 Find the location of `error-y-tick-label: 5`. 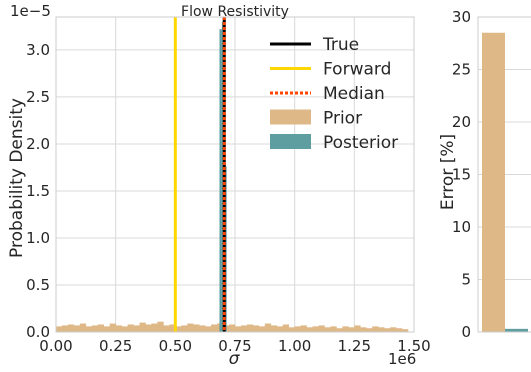

error-y-tick-label: 5 is located at coordinates (466, 280).